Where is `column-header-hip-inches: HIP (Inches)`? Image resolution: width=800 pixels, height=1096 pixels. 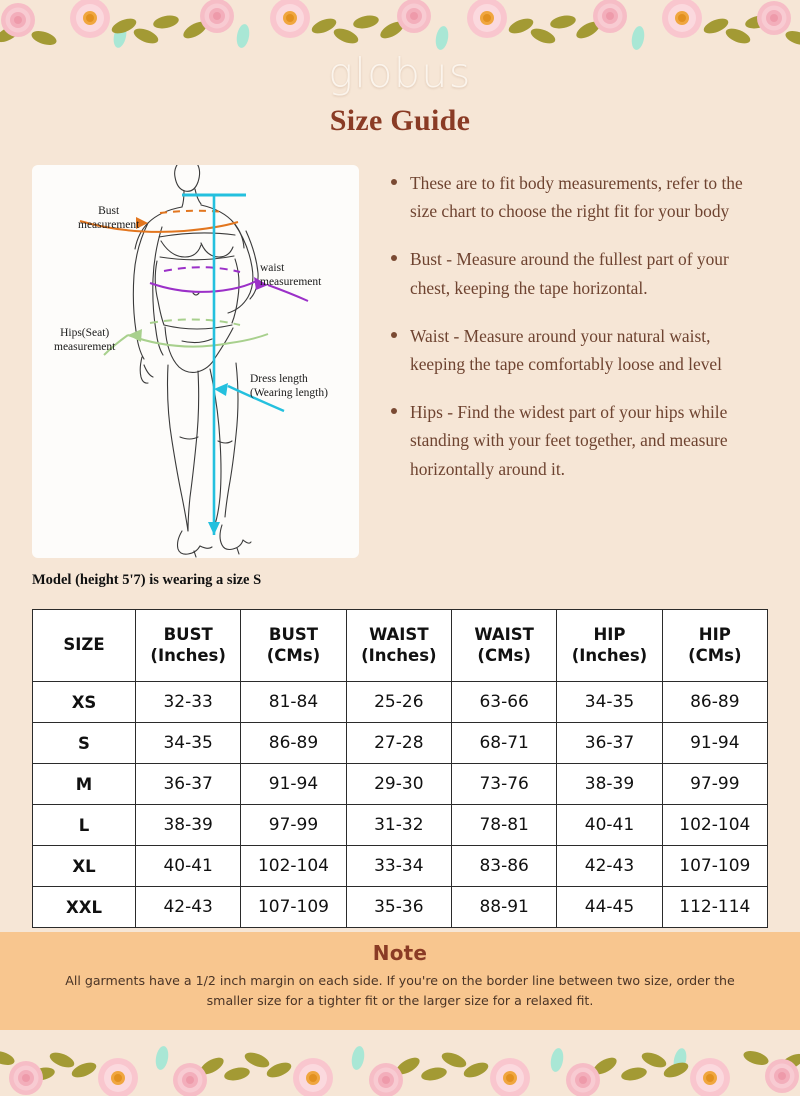 column-header-hip-inches: HIP (Inches) is located at coordinates (609, 645).